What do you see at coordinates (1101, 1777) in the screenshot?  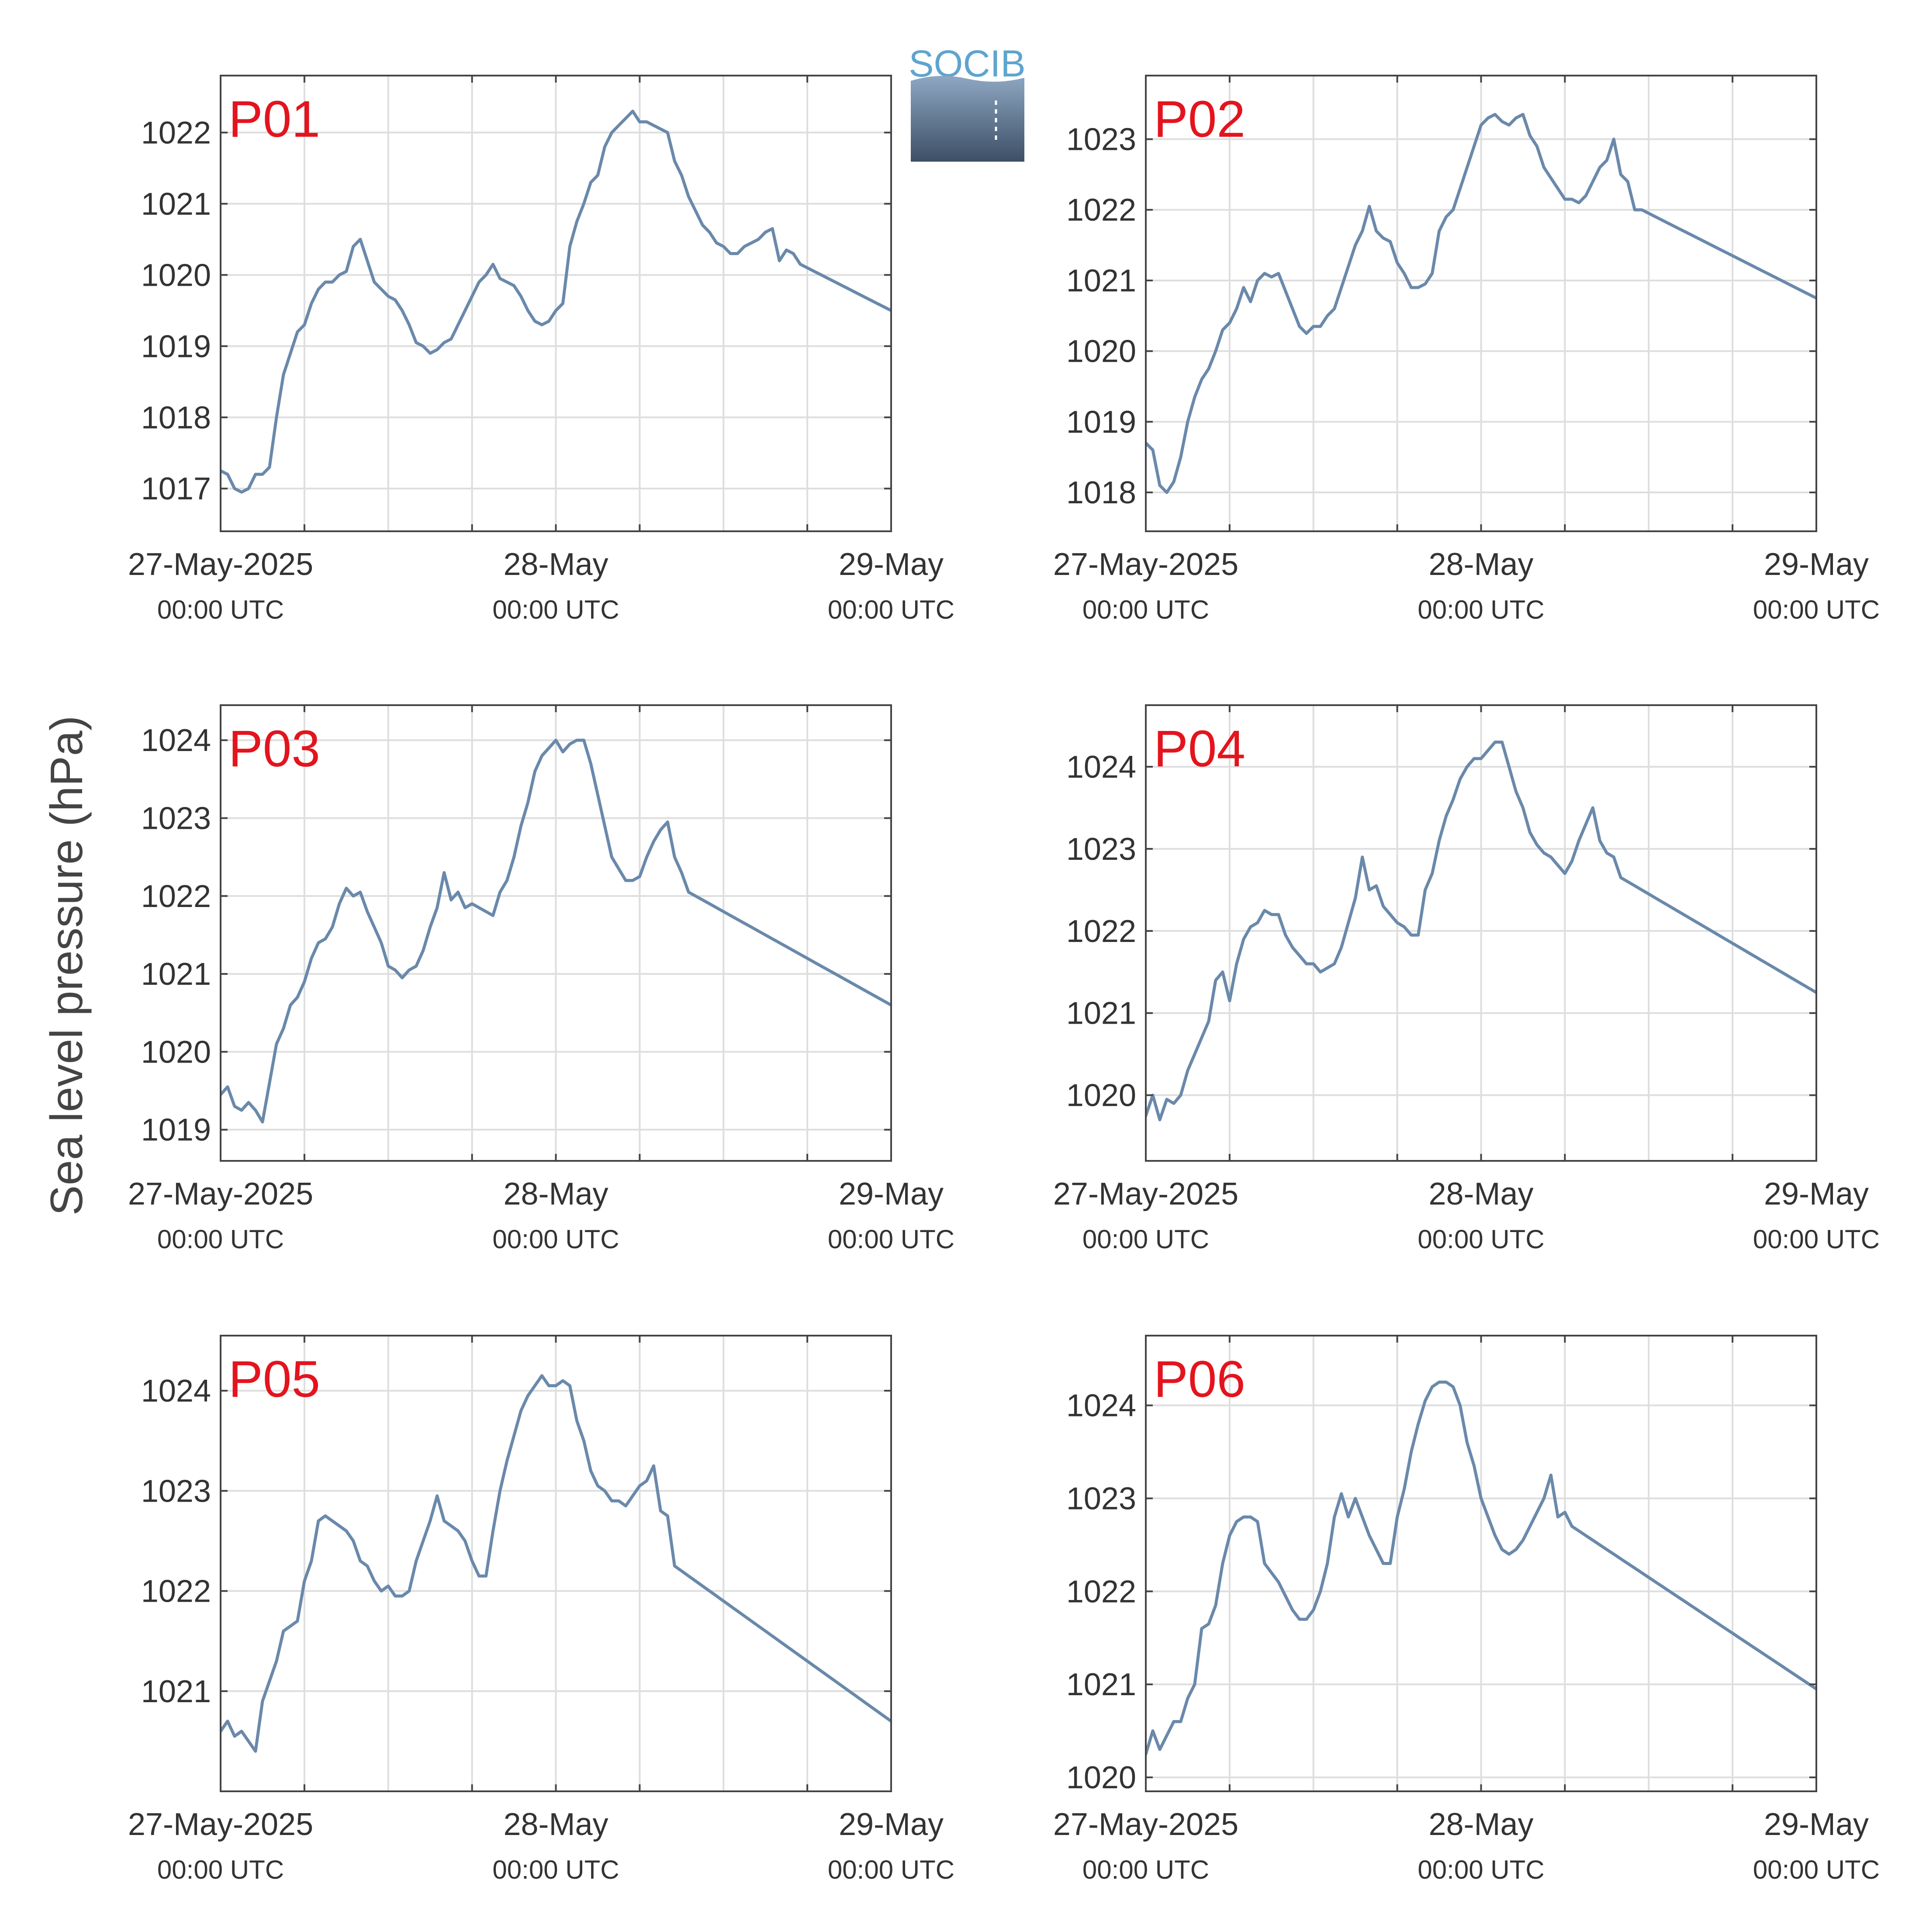 I see `panel-p06-ytick-label: 1020` at bounding box center [1101, 1777].